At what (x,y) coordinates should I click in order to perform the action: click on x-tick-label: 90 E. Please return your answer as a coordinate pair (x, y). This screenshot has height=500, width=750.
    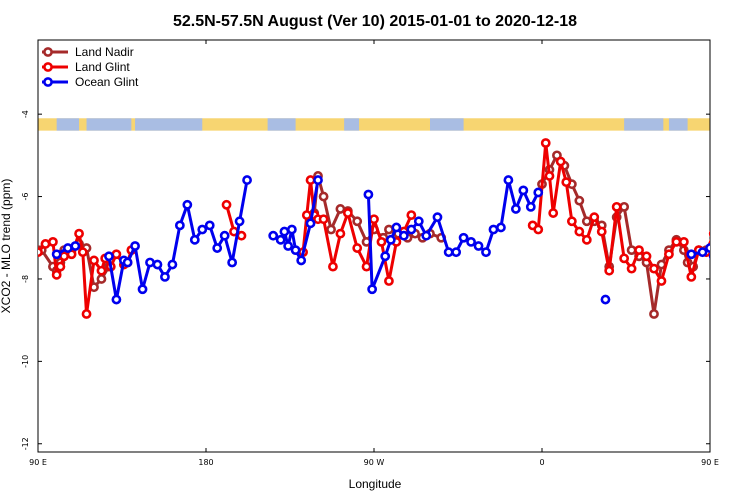
    Looking at the image, I should click on (710, 462).